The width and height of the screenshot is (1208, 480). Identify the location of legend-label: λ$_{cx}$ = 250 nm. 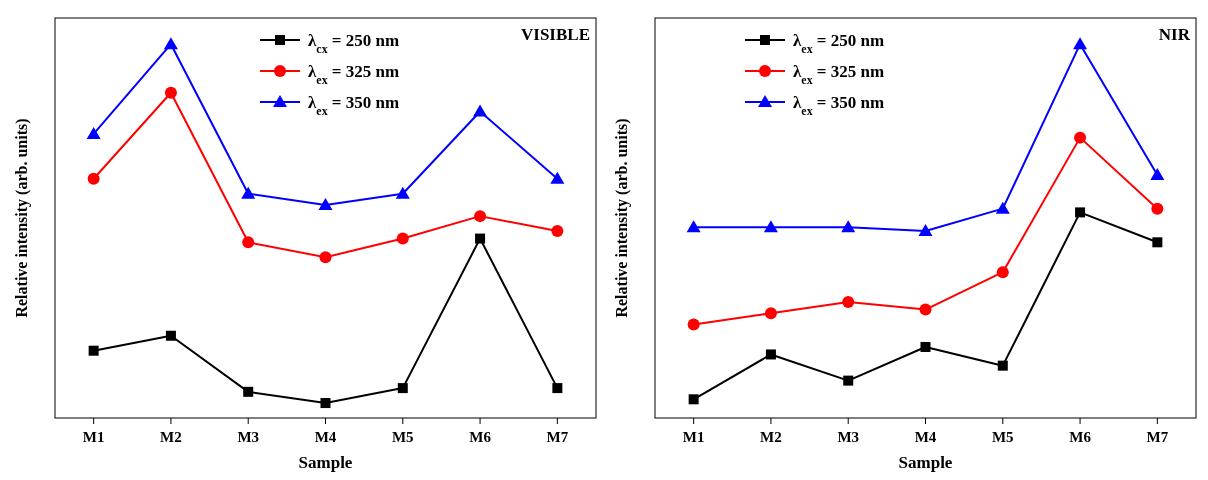
(354, 43).